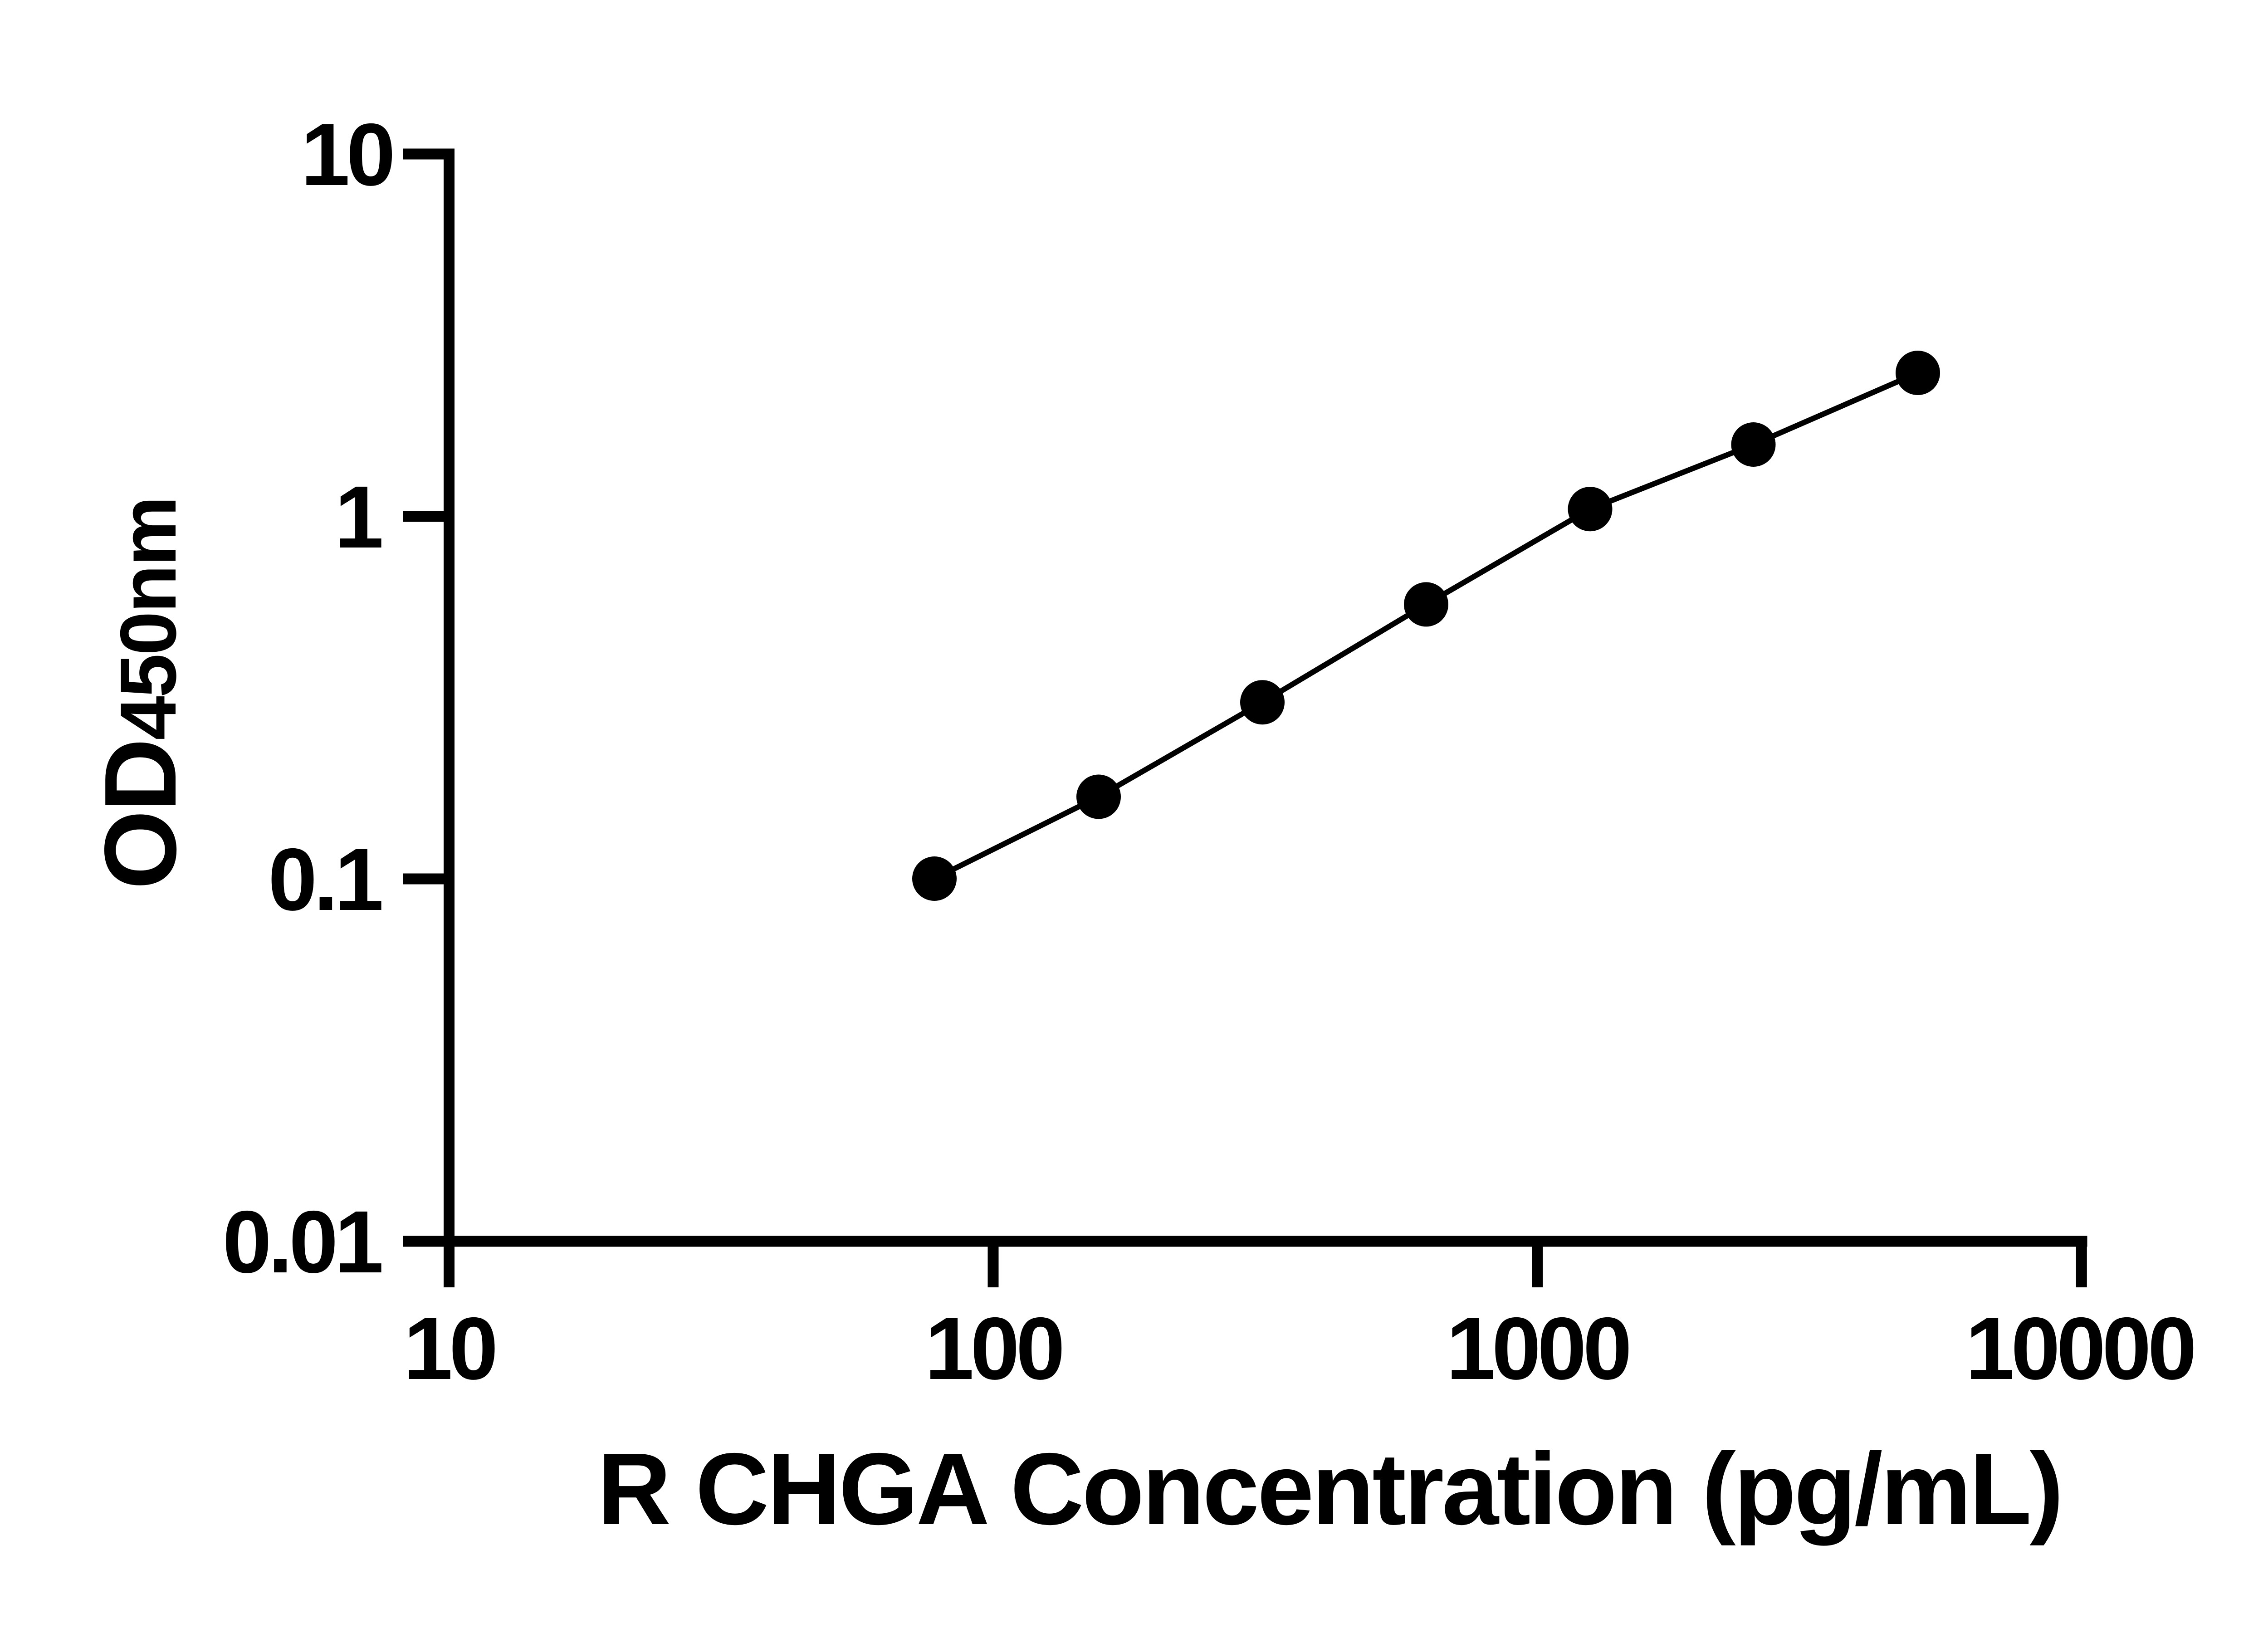 The height and width of the screenshot is (1633, 2268). What do you see at coordinates (994, 1348) in the screenshot?
I see `svg-text: 100` at bounding box center [994, 1348].